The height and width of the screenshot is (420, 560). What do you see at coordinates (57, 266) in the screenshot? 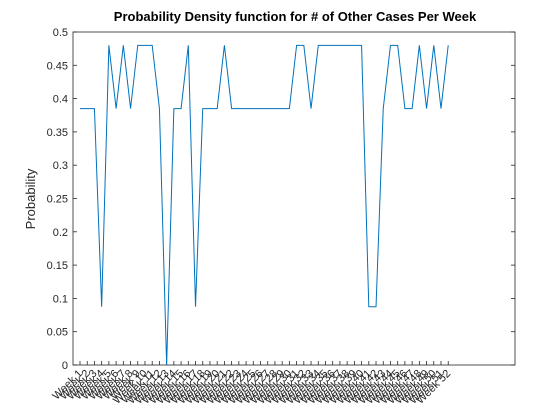
I see `y-tick-label: 0.15` at bounding box center [57, 266].